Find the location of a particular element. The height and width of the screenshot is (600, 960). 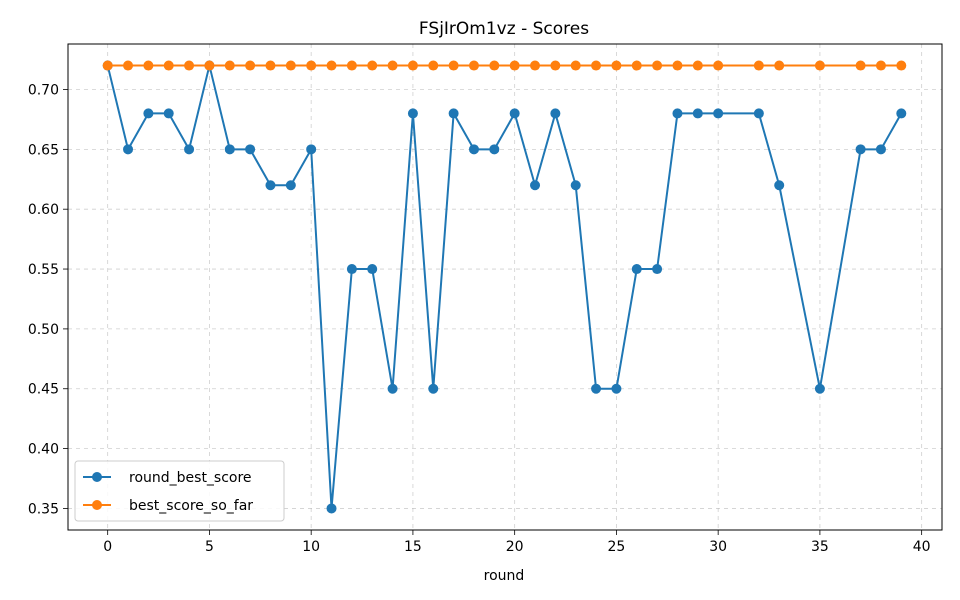

x-tick-label: 5 is located at coordinates (209, 547).